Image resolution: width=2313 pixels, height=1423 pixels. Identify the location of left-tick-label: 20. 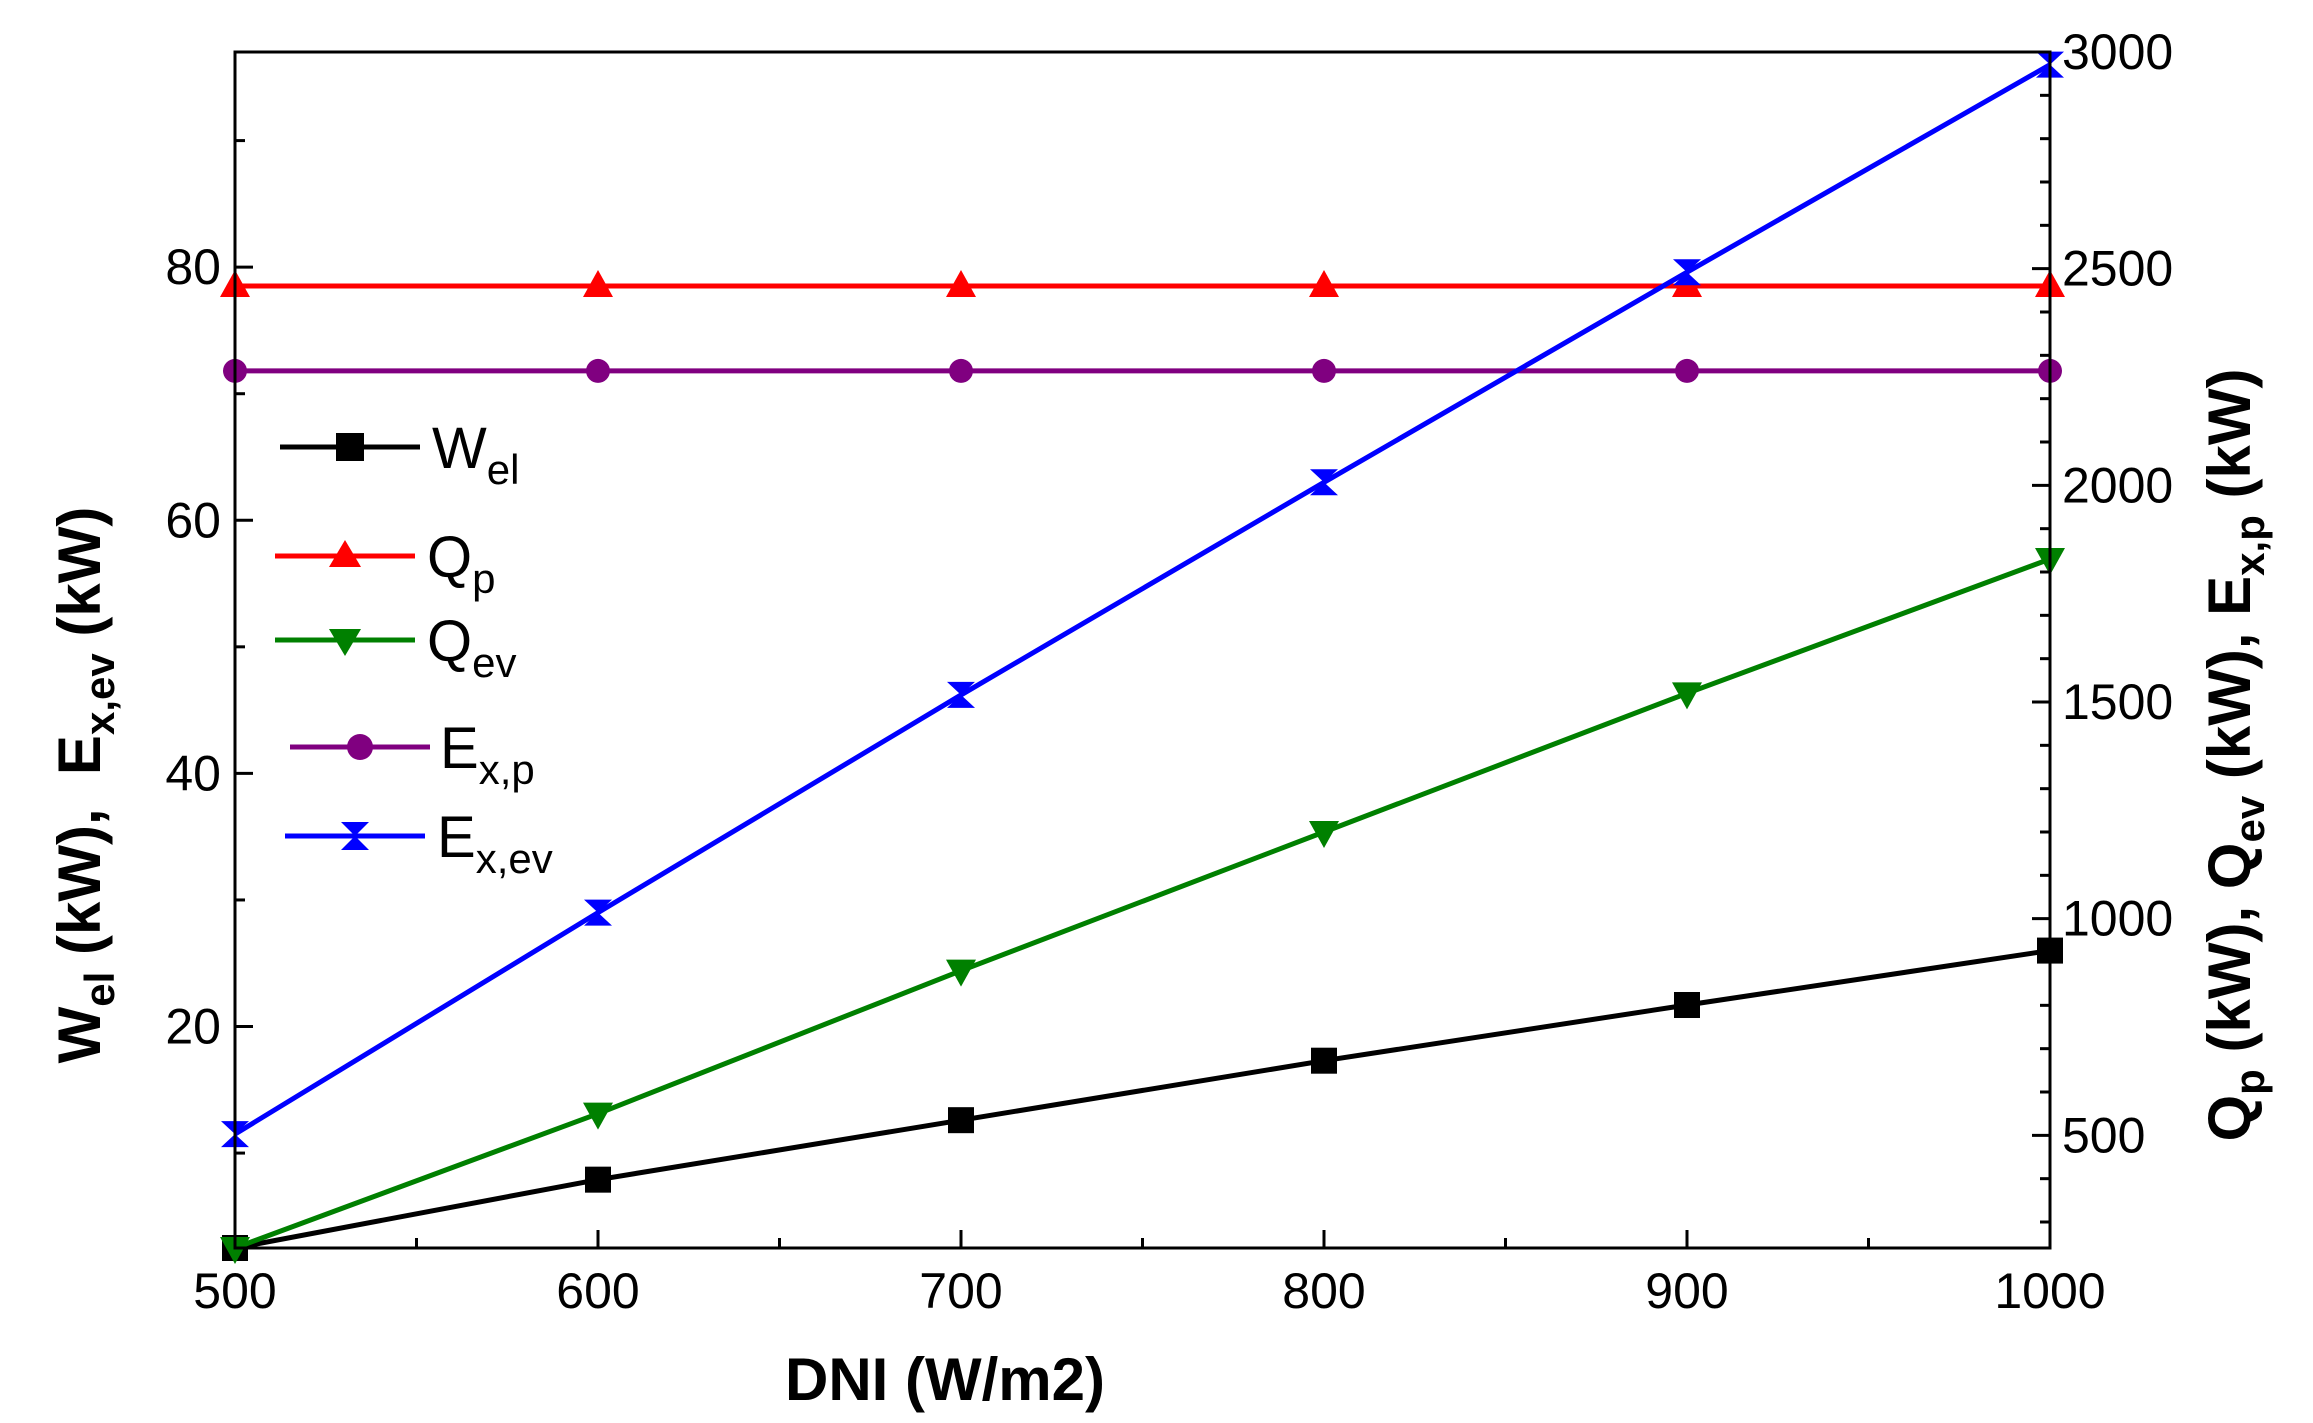
(193, 1027).